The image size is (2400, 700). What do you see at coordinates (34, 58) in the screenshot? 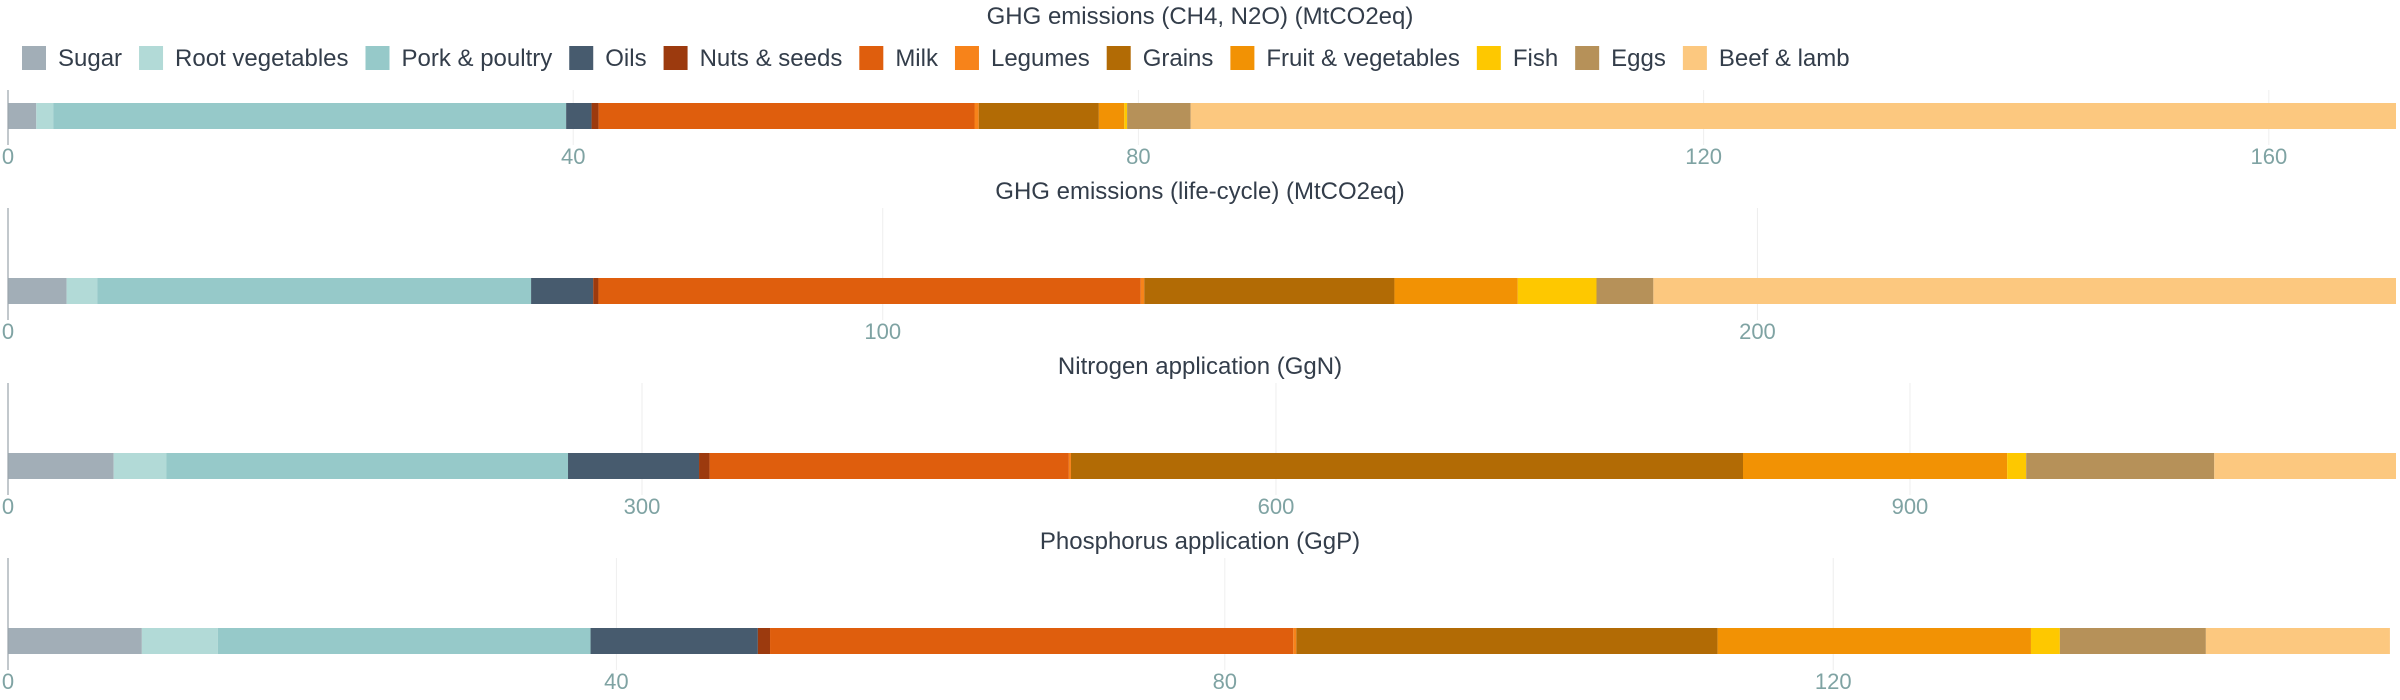
I see `legend-swatch-sugar` at bounding box center [34, 58].